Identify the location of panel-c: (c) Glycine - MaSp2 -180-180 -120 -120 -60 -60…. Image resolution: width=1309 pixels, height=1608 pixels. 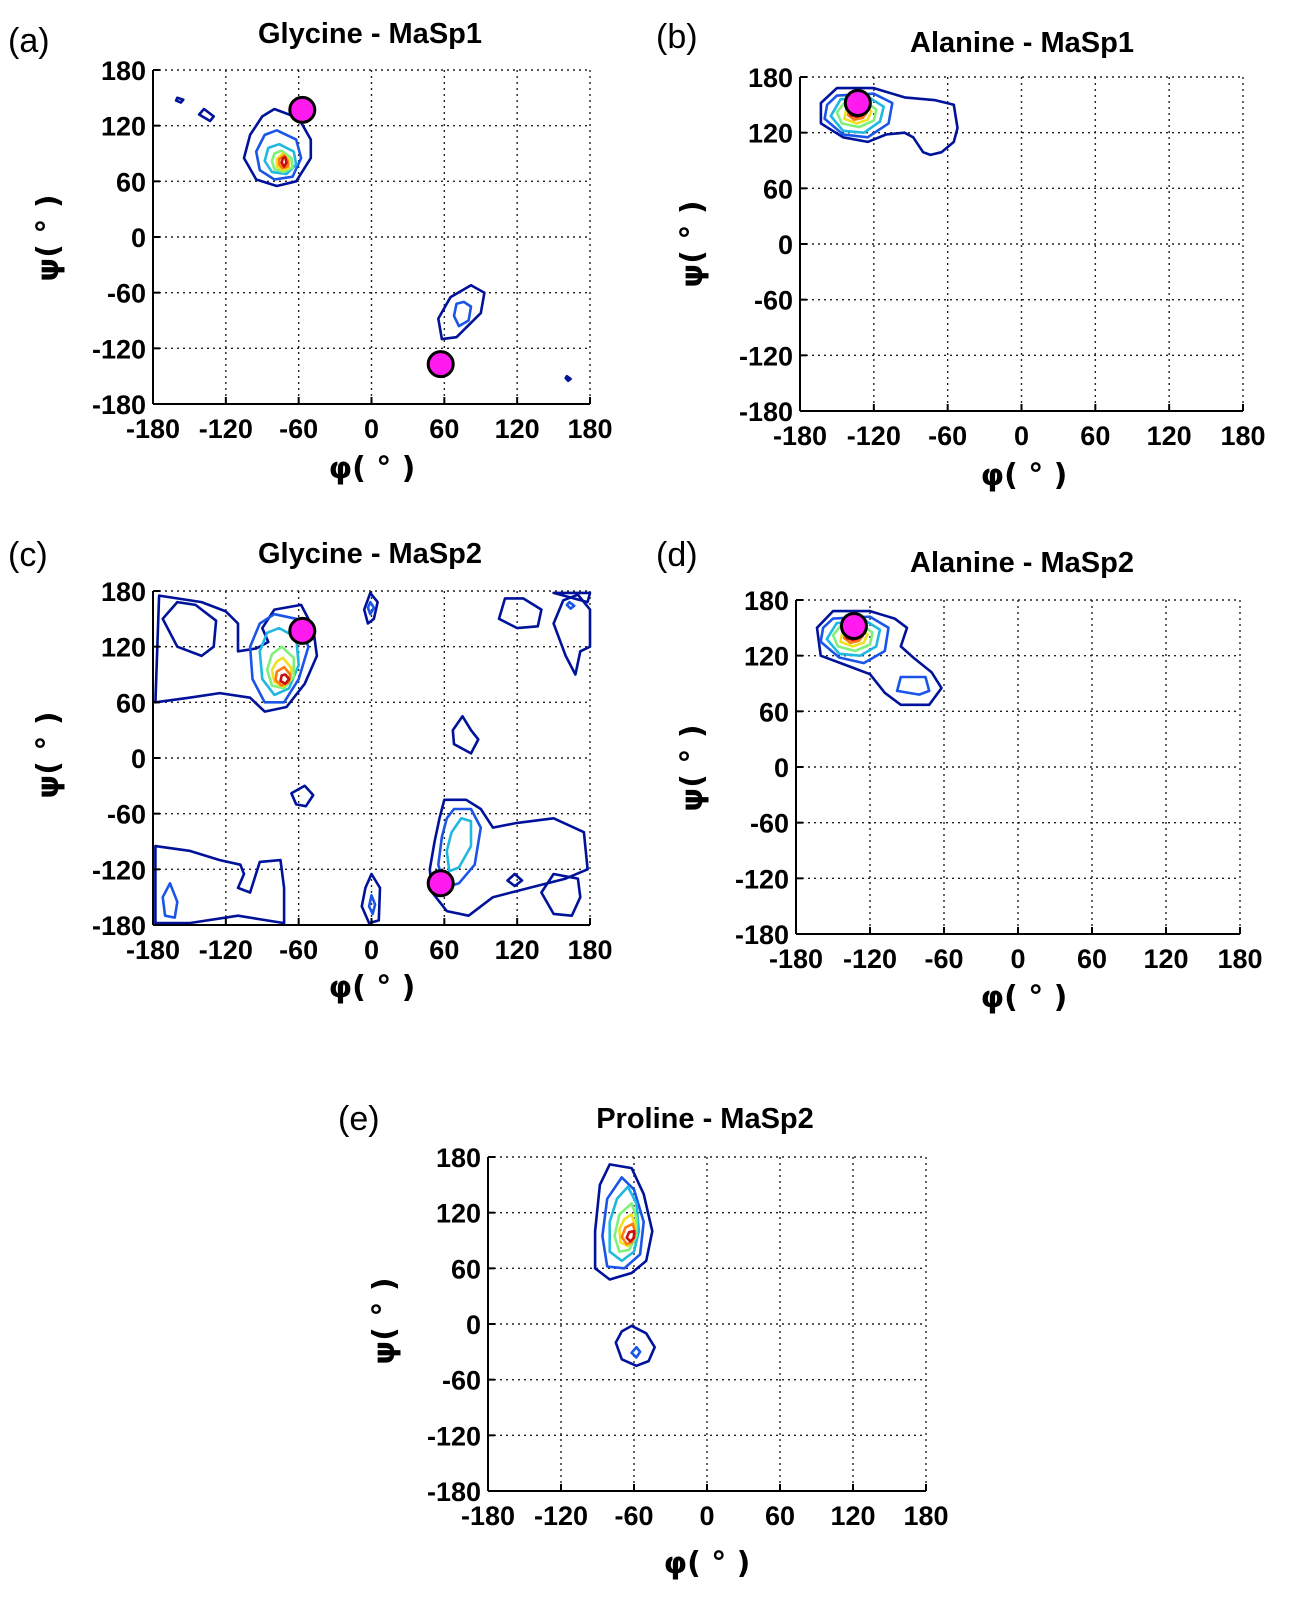
(310, 770).